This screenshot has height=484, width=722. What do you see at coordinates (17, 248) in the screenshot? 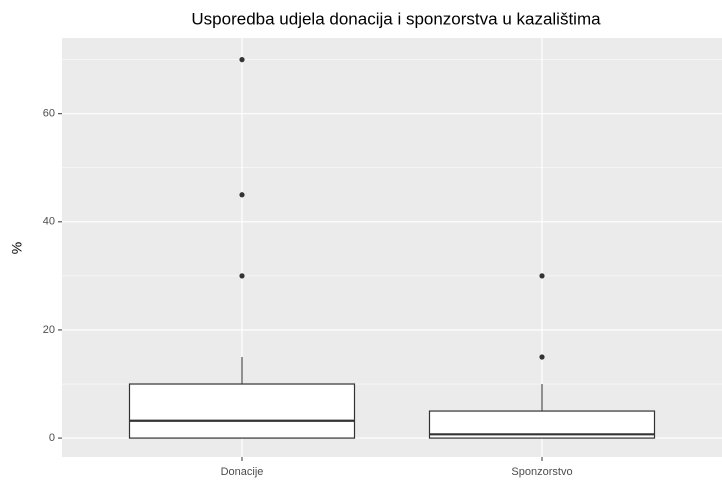
I see `y-axis-label: %` at bounding box center [17, 248].